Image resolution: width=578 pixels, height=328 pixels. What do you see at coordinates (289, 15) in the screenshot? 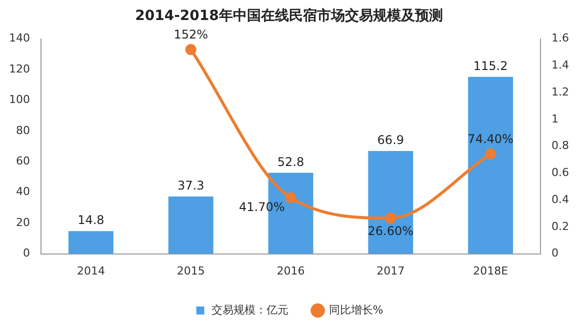
I see `chart-title: 2014-2018年中国在线民宿市场交易规模及预测` at bounding box center [289, 15].